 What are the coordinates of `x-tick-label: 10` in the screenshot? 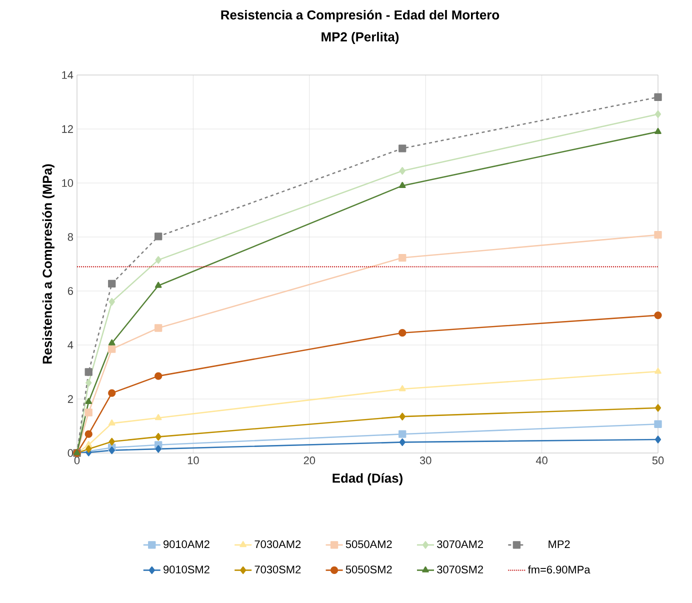 It's located at (193, 460).